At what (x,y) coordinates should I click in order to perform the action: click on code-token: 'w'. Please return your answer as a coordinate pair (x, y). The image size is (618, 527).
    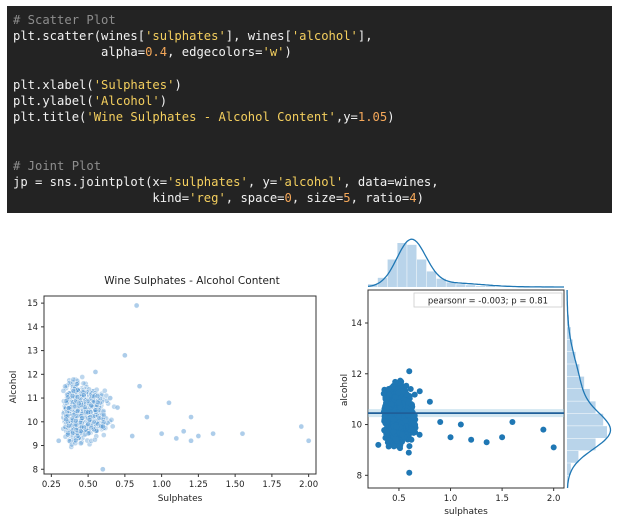
    Looking at the image, I should click on (273, 52).